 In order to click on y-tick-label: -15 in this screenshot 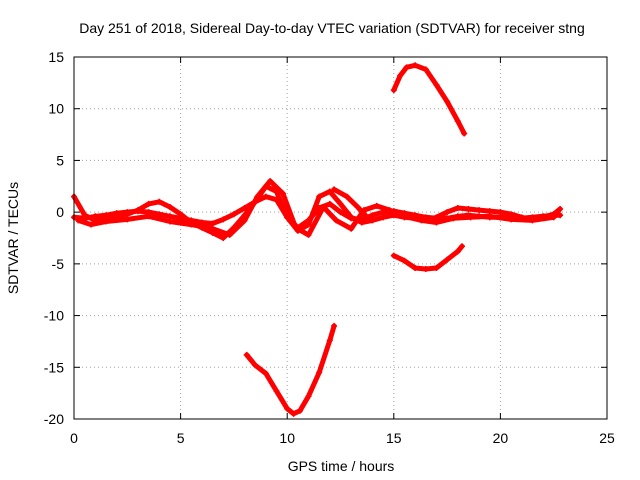, I will do `click(54, 367)`.